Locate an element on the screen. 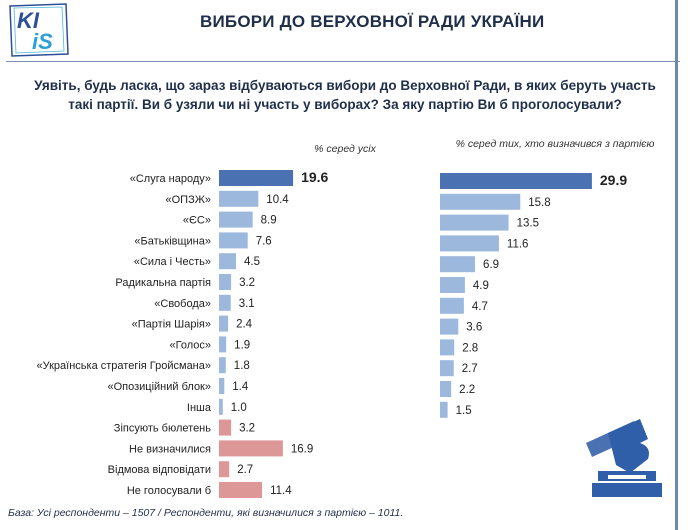 The width and height of the screenshot is (690, 530). left-value-label: 1.8 is located at coordinates (242, 366).